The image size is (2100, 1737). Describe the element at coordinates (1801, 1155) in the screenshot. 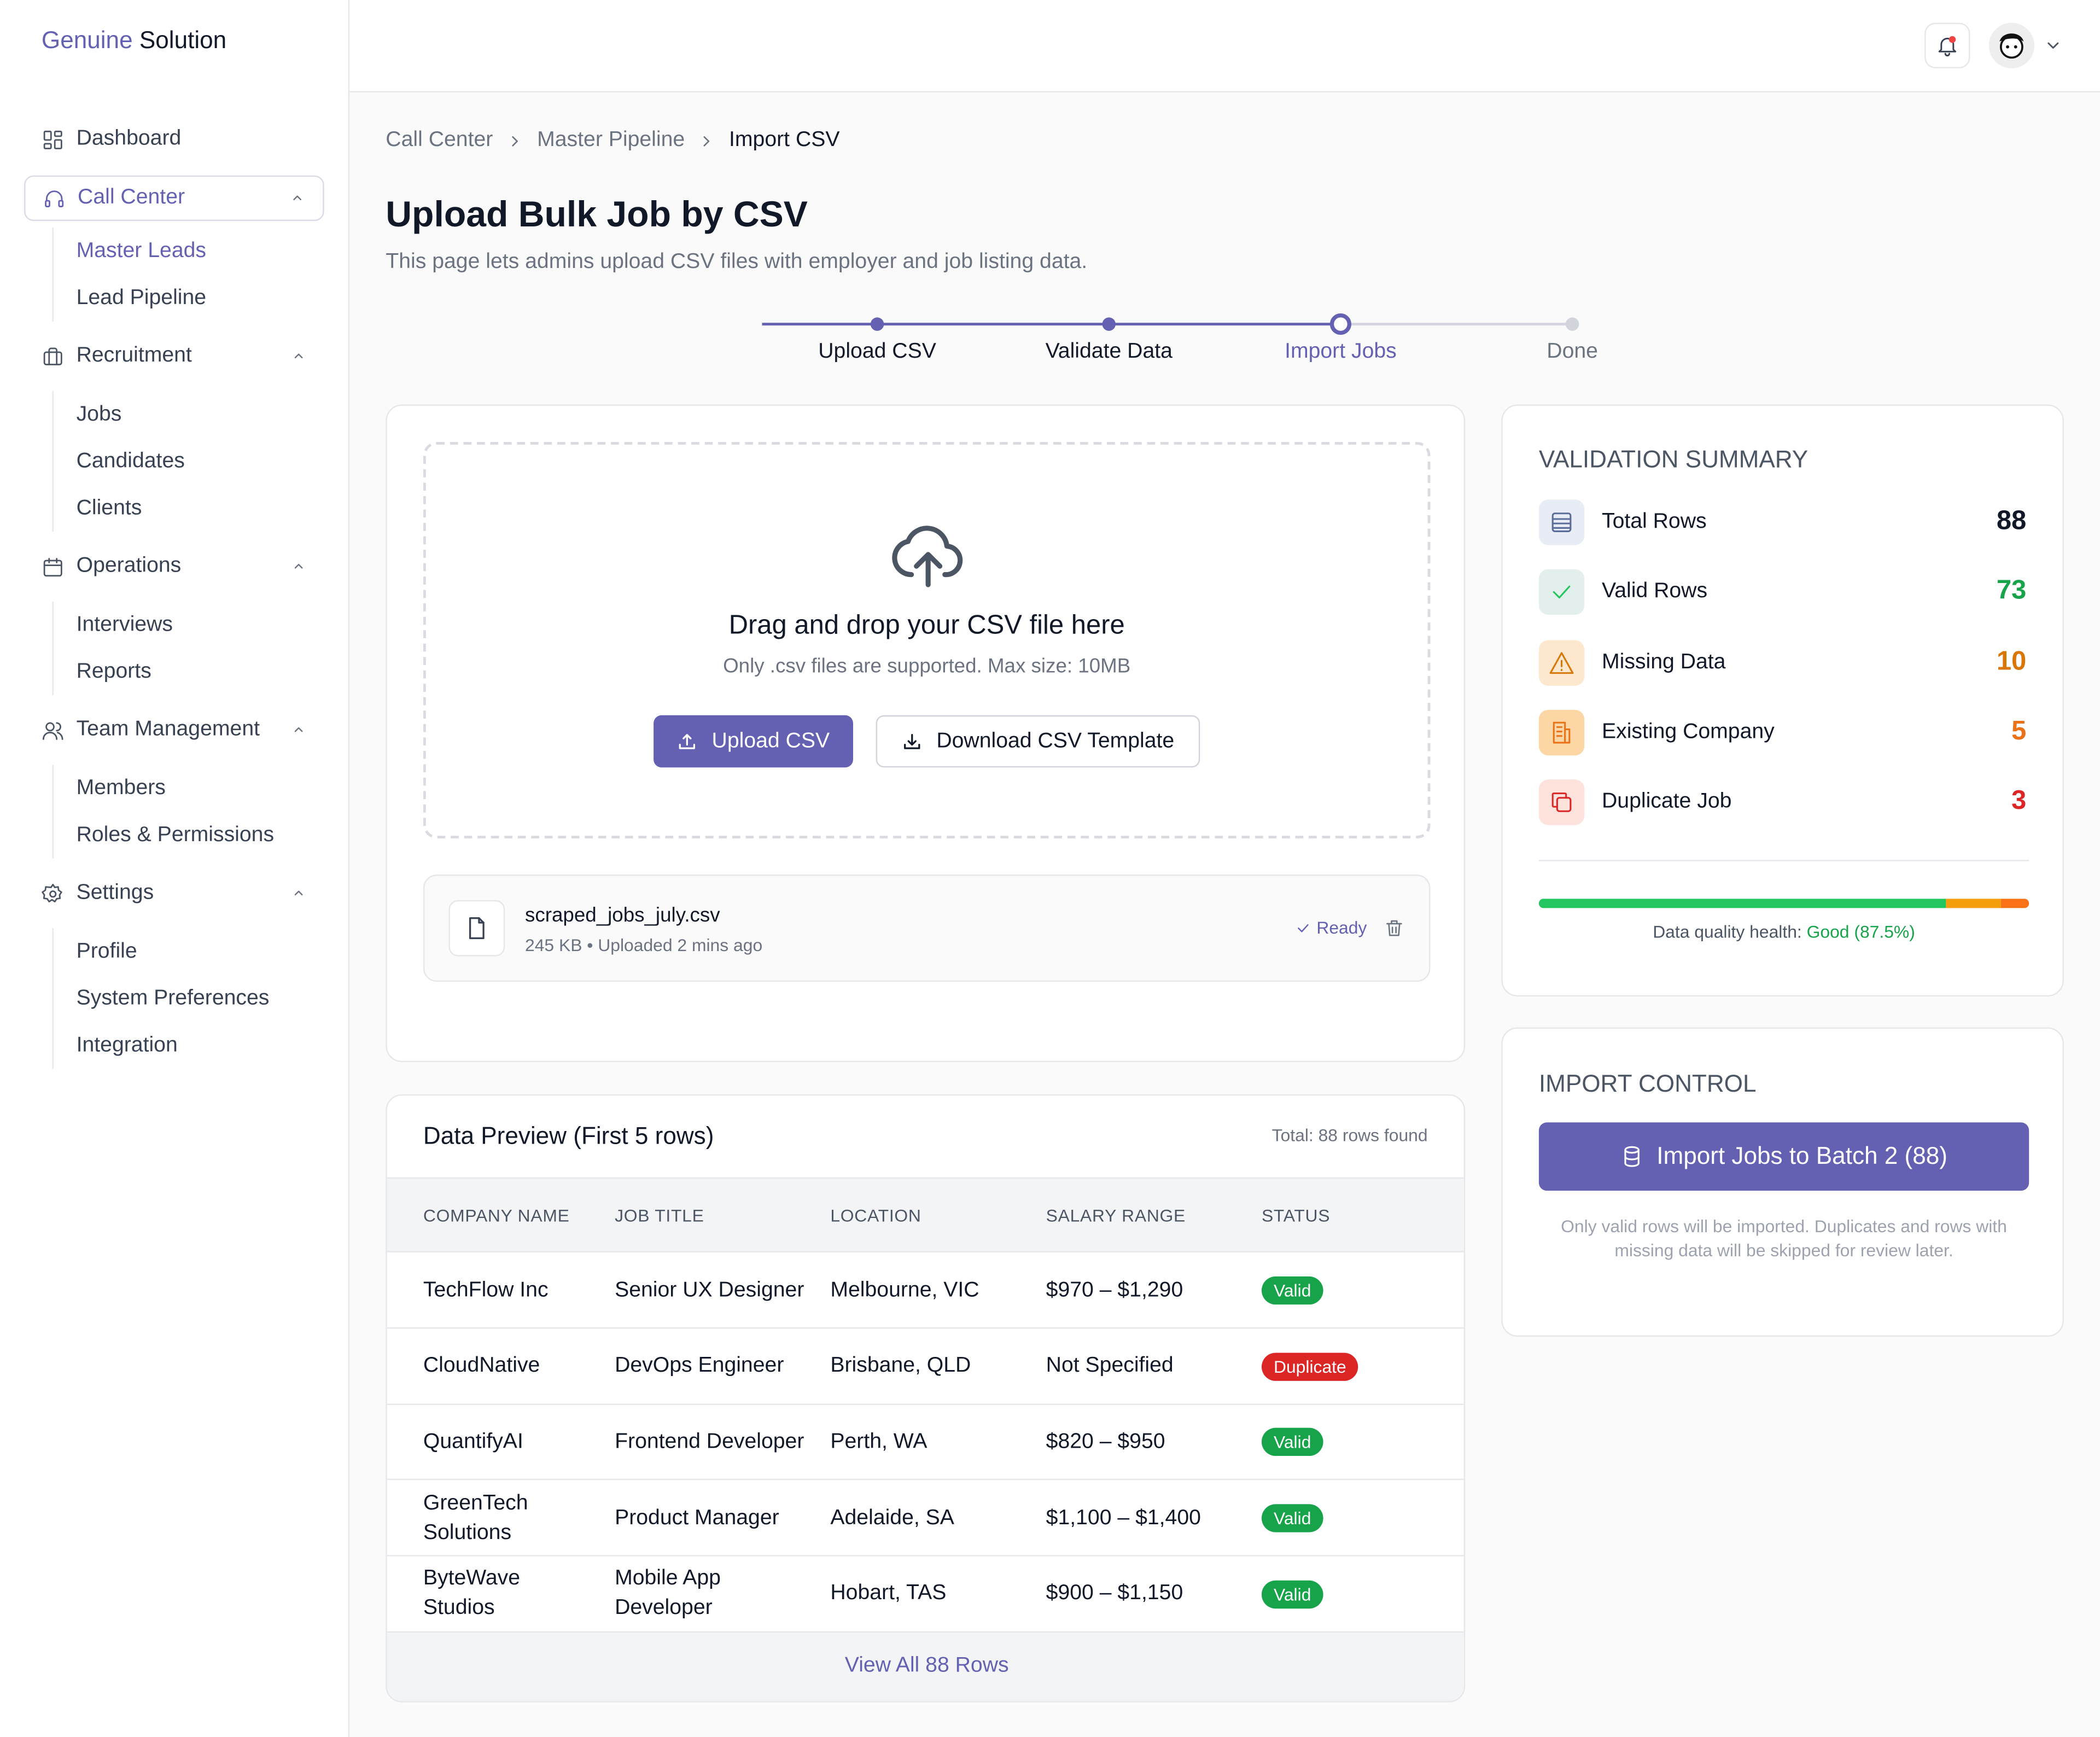

I see `import-button-label: Import Jobs to Batch 2 (88)` at that location.